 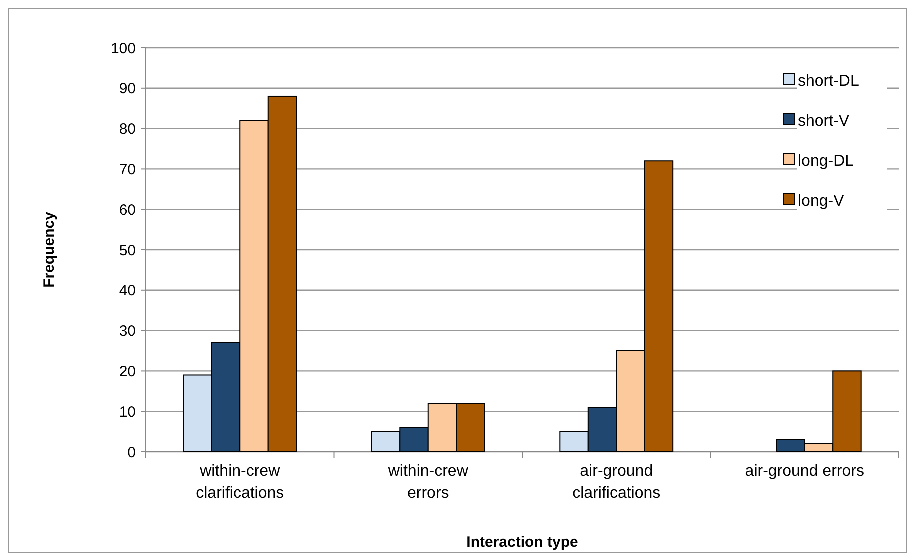 I want to click on legend-label: short-DL, so click(x=829, y=81).